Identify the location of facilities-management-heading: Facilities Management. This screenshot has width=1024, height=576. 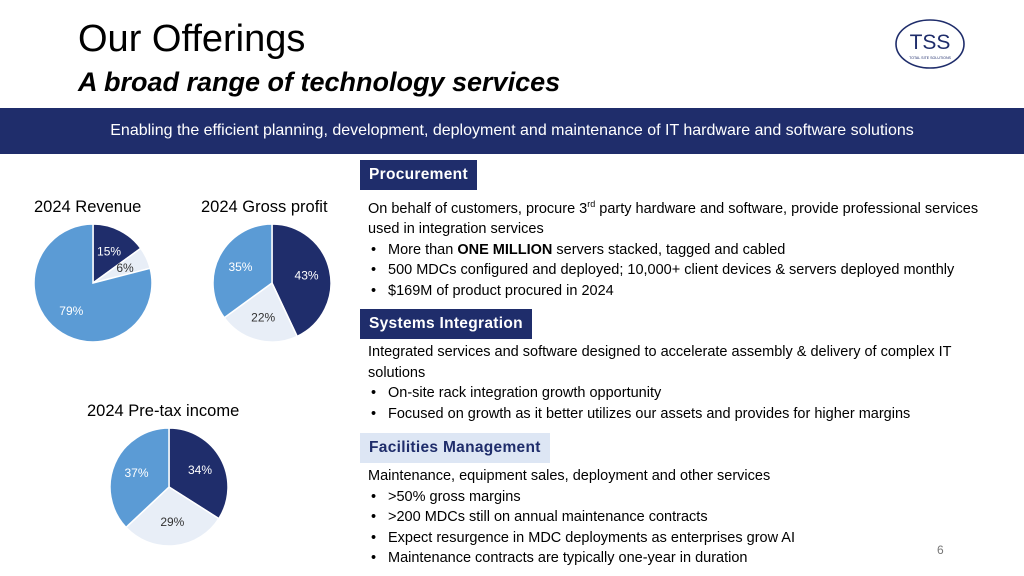
(455, 448).